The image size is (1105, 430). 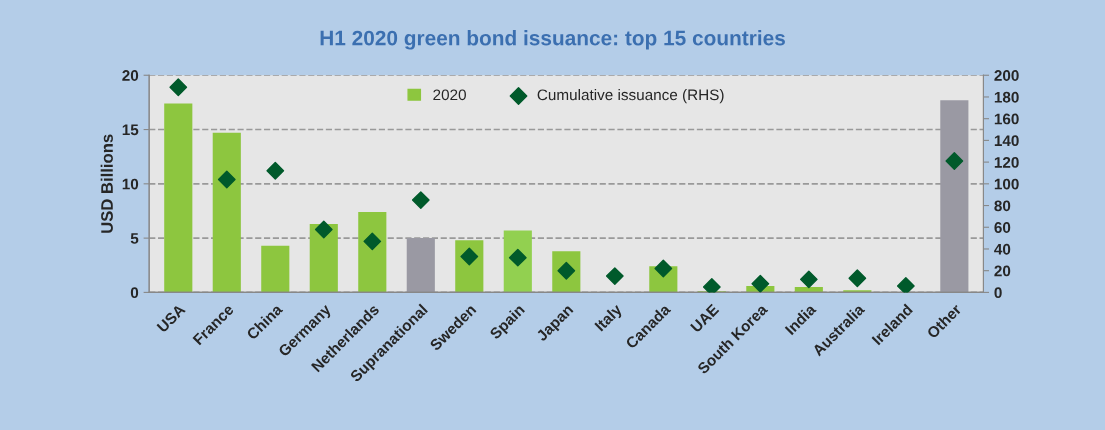 I want to click on y-tick-label: 5, so click(x=134, y=238).